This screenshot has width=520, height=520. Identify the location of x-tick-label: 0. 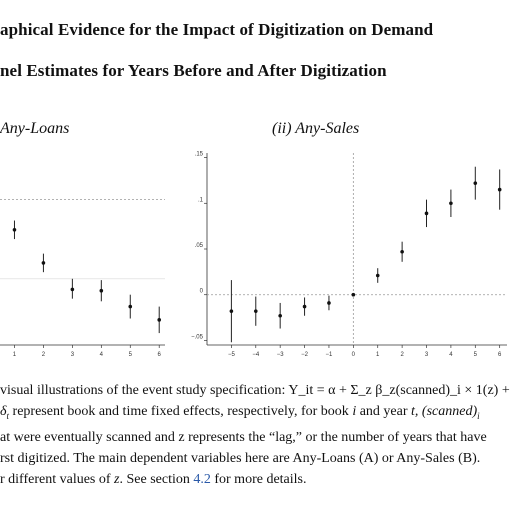
(354, 355).